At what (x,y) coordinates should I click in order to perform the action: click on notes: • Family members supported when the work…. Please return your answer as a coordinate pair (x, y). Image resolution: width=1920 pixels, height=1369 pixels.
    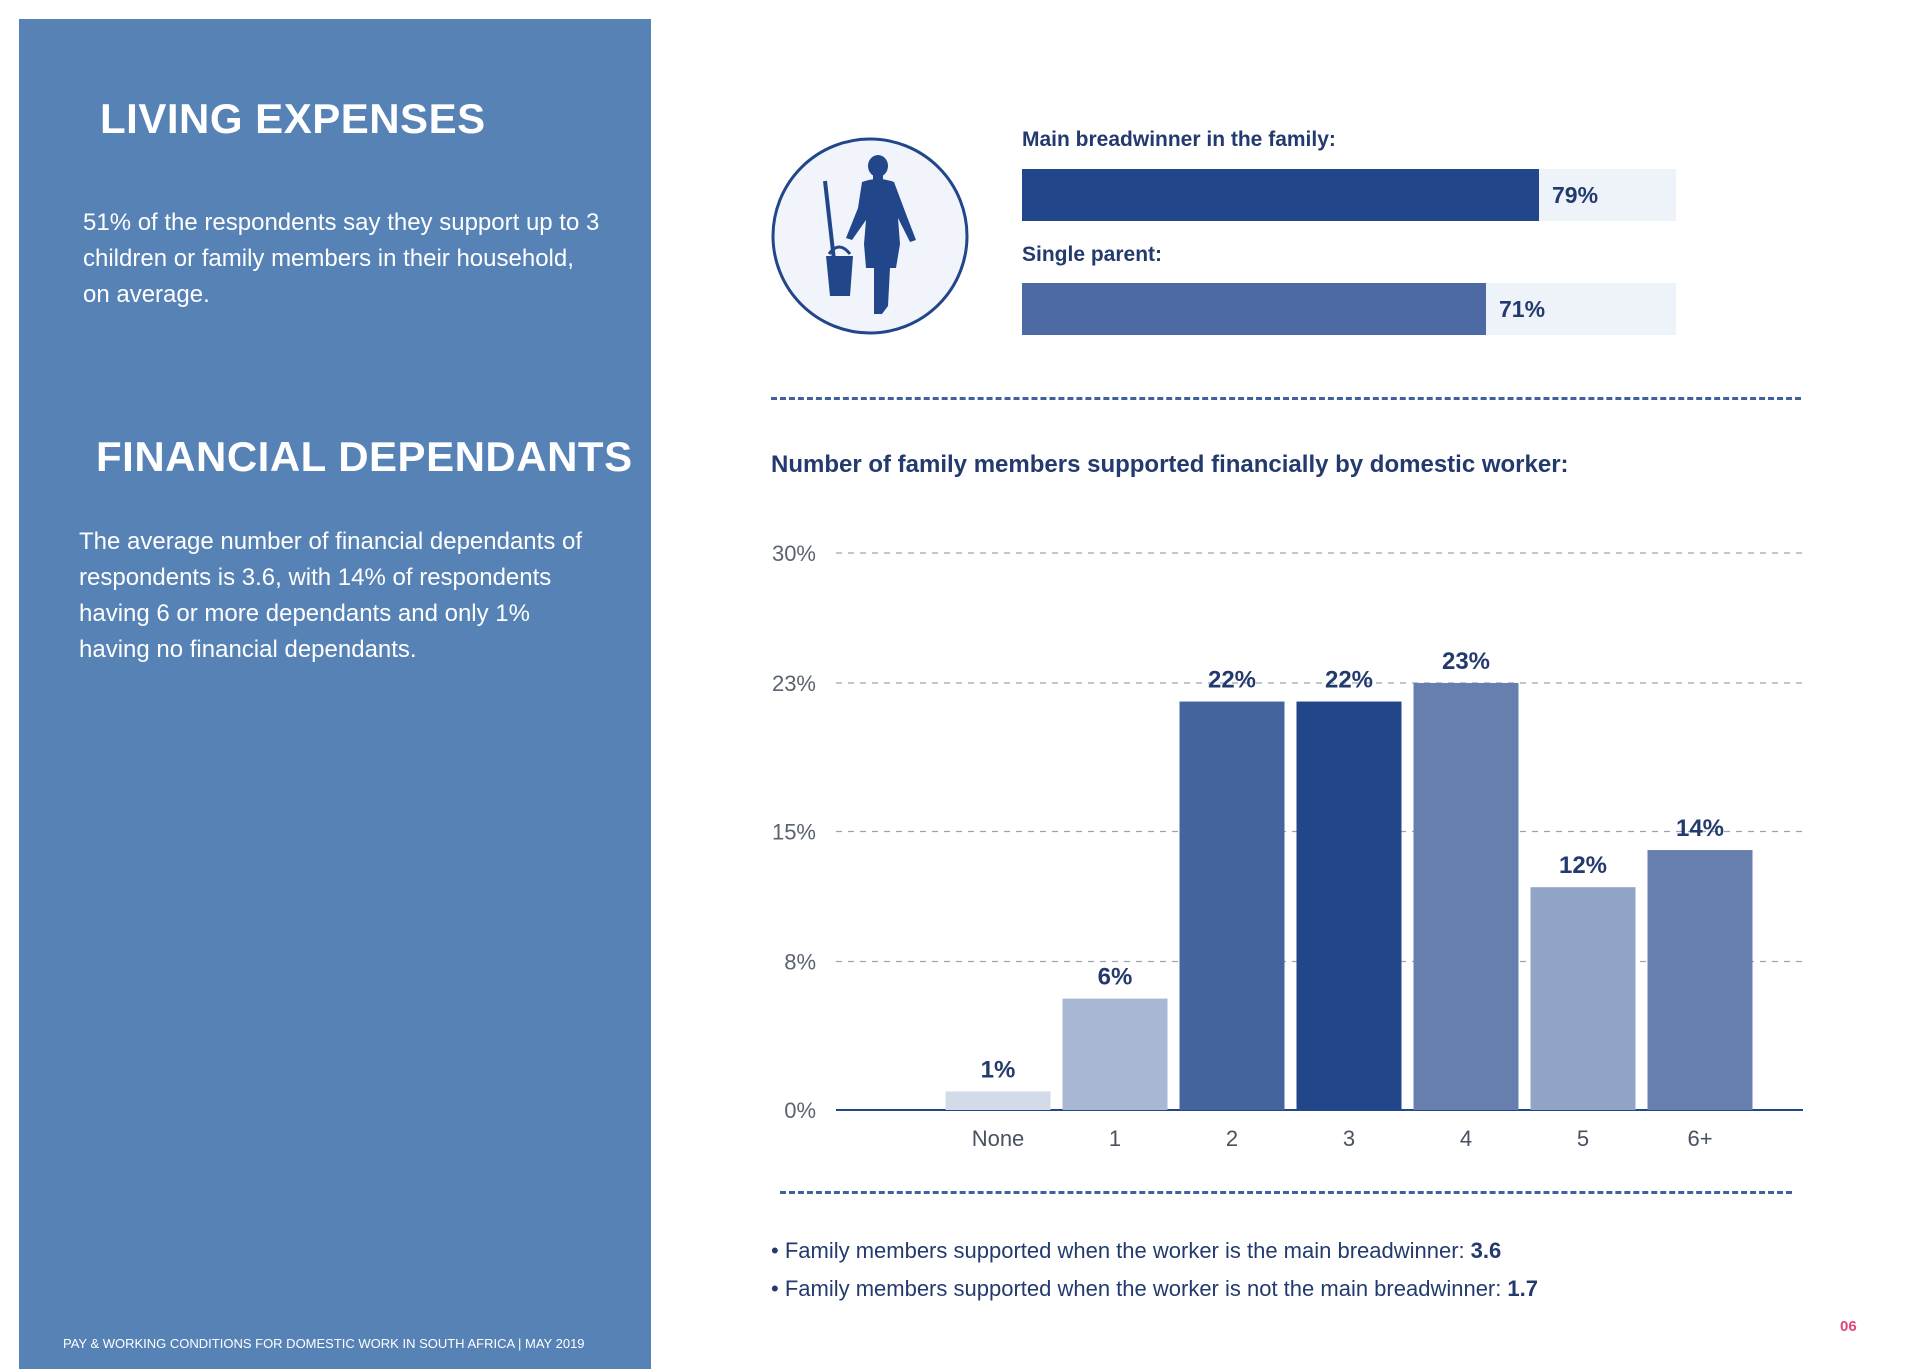
    Looking at the image, I should click on (1154, 1270).